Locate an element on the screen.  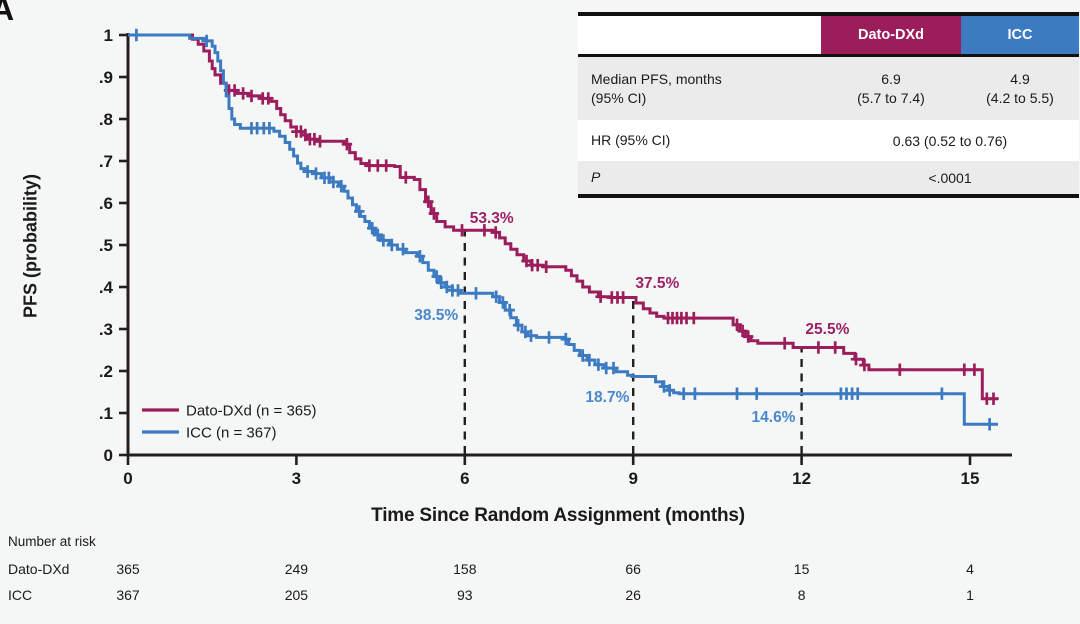
risk-row-icc: ICC 367 205 93 26 8 1 is located at coordinates (540, 596).